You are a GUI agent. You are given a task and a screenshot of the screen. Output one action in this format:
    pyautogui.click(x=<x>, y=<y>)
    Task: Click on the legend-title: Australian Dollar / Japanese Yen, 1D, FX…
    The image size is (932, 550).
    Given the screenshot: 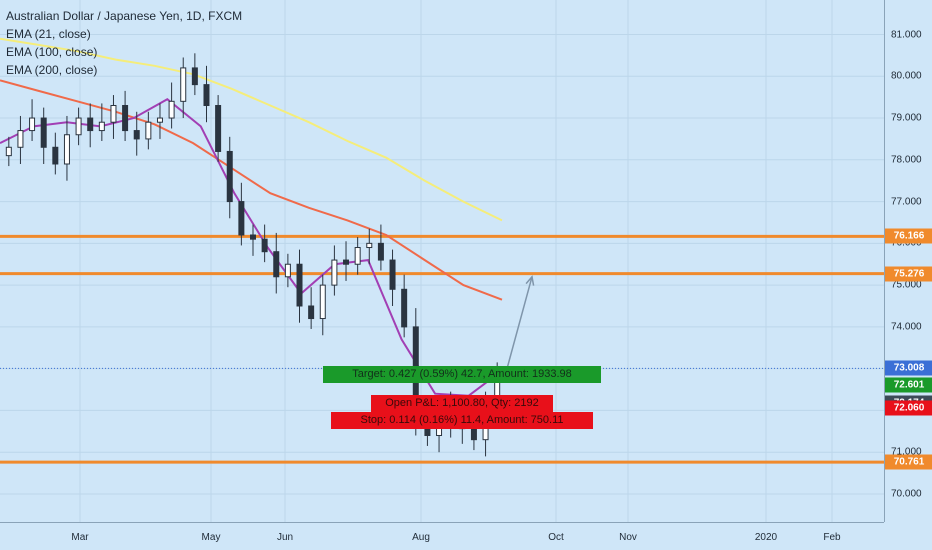 What is the action you would take?
    pyautogui.click(x=124, y=16)
    